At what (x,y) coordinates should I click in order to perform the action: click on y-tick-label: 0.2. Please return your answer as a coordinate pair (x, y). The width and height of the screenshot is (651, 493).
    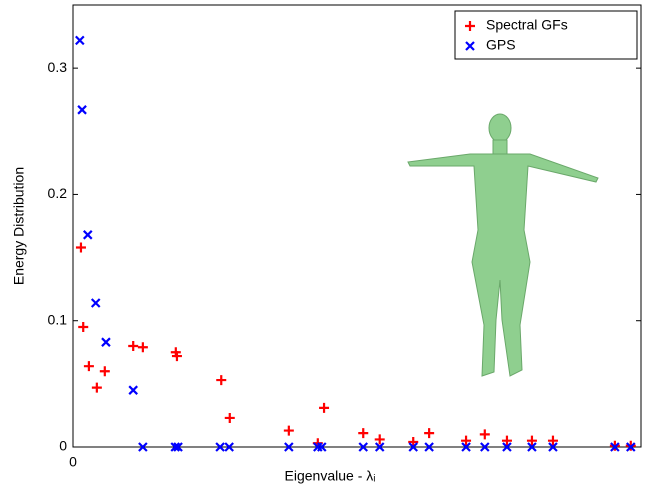
    Looking at the image, I should click on (58, 193).